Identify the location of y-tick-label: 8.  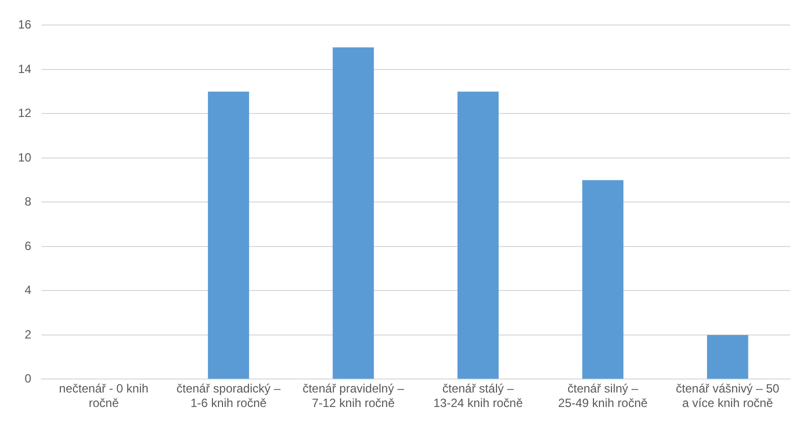
(28, 201).